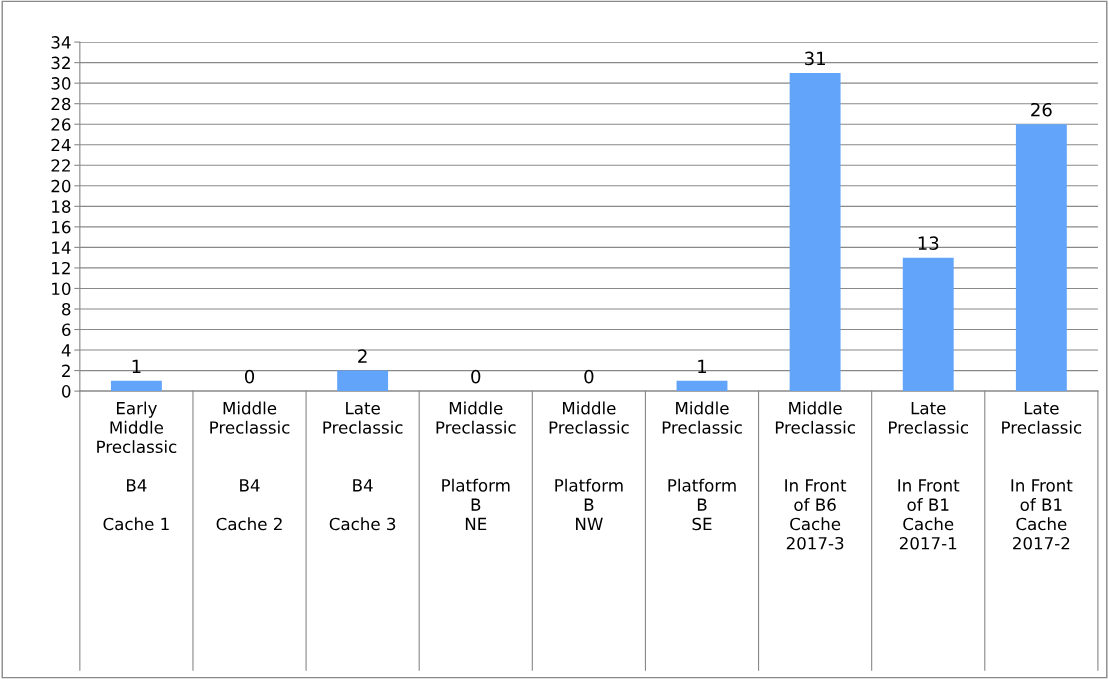  What do you see at coordinates (60, 63) in the screenshot?
I see `y-tick-label: 32` at bounding box center [60, 63].